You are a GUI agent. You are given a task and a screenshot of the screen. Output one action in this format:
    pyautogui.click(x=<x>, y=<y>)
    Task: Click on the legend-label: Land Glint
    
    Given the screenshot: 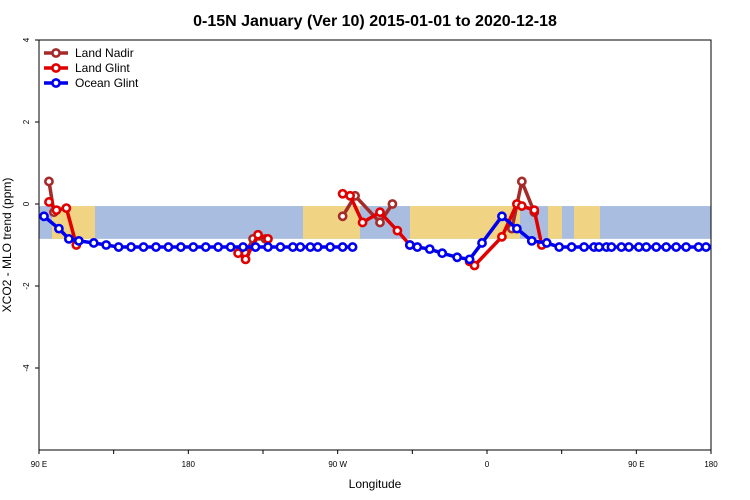 What is the action you would take?
    pyautogui.click(x=102, y=68)
    